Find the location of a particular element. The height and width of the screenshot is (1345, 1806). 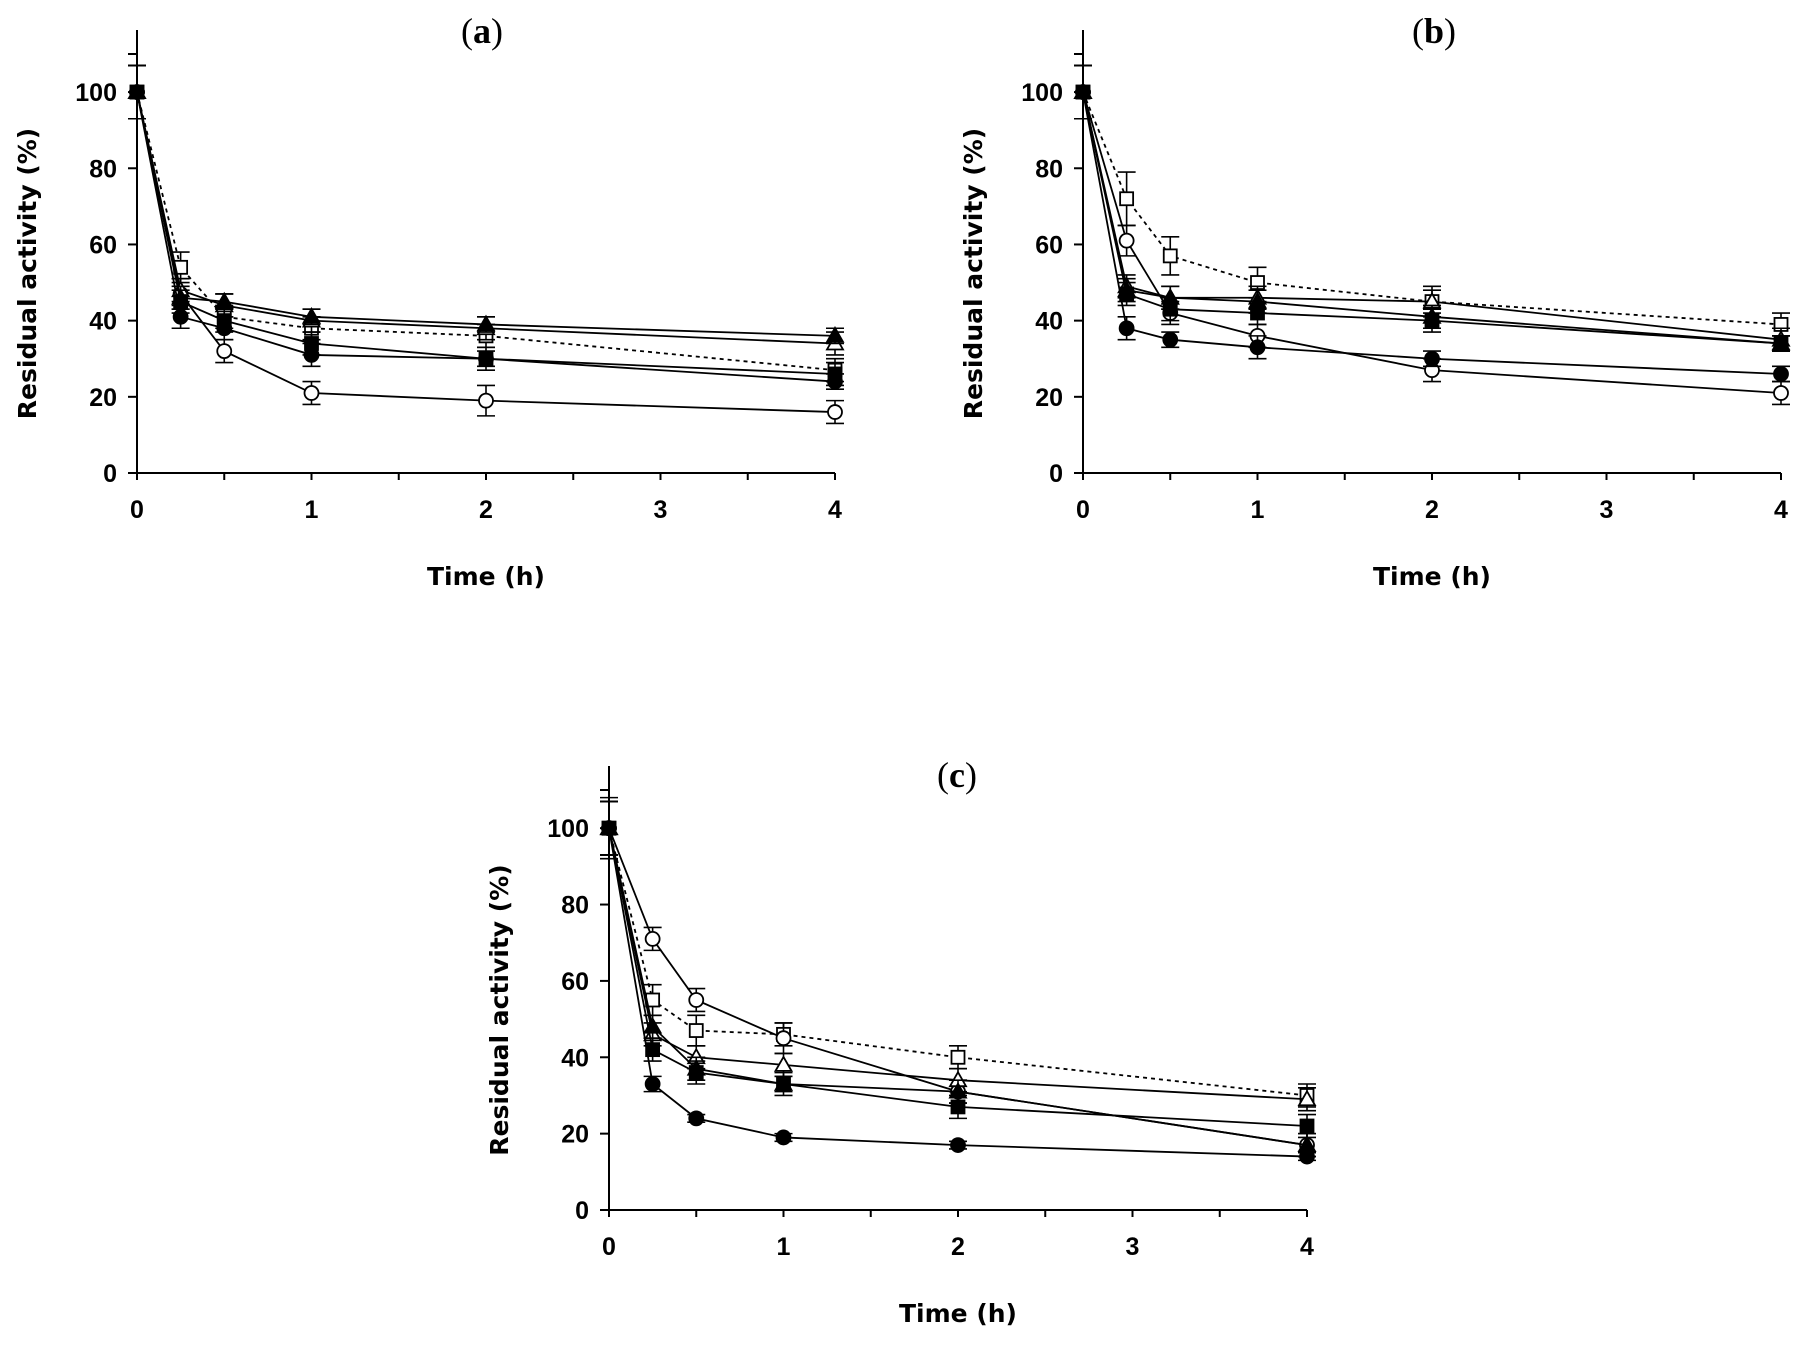

series-open-square is located at coordinates (958, 952).